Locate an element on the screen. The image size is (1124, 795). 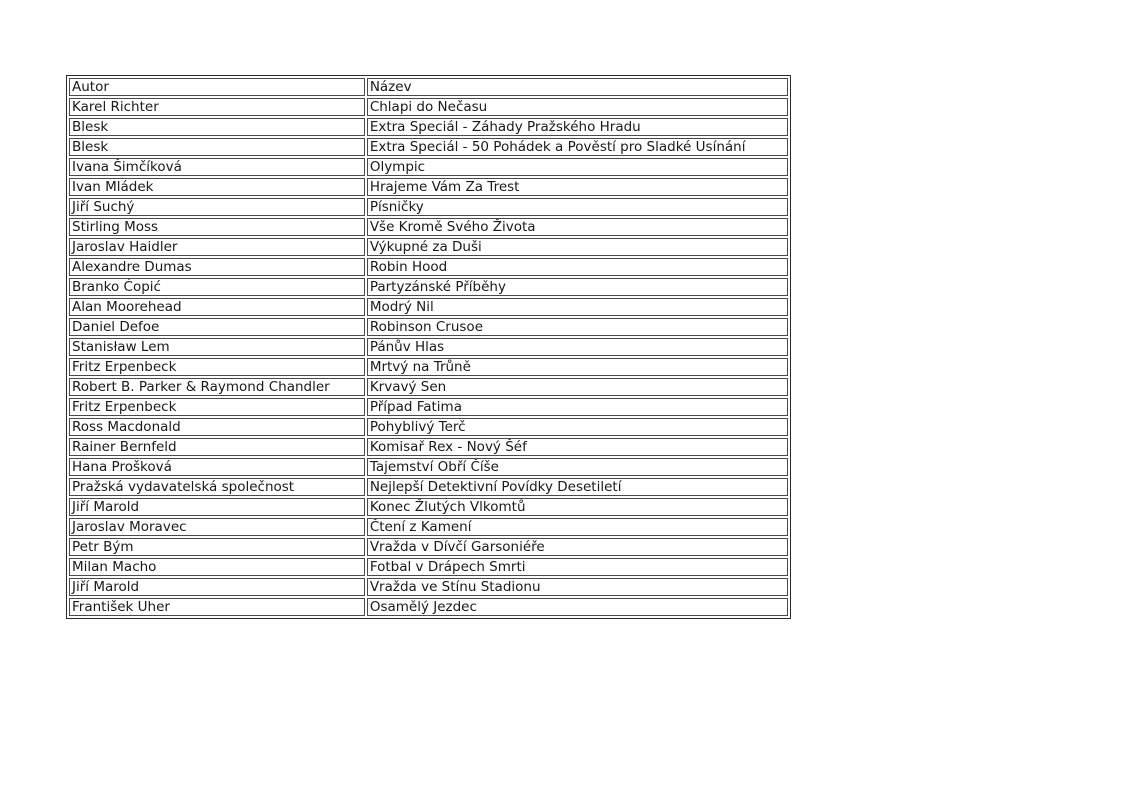
author-cell: Ivana Šimčíková is located at coordinates (217, 167).